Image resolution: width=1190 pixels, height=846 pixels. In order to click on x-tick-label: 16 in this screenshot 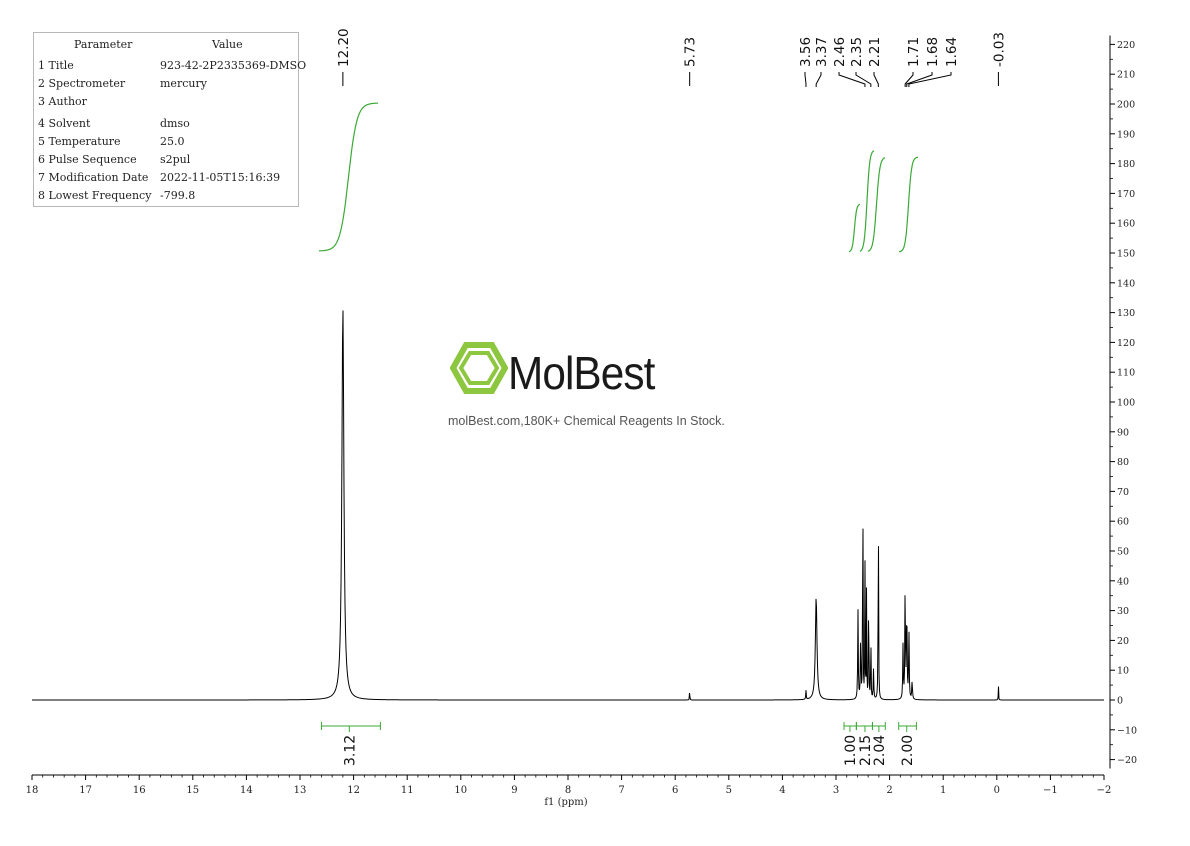, I will do `click(139, 790)`.